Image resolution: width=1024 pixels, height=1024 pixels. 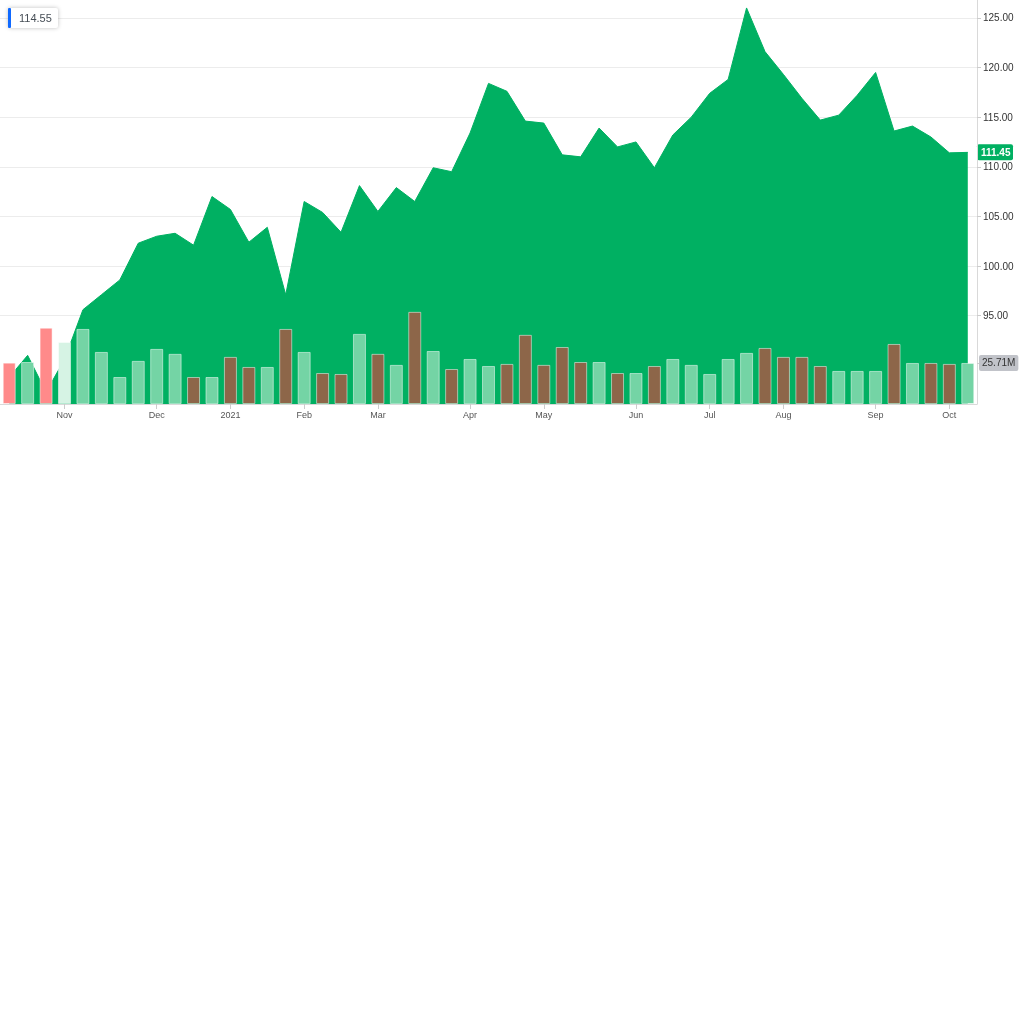 What do you see at coordinates (998, 117) in the screenshot?
I see `y-tick-label: 115.00` at bounding box center [998, 117].